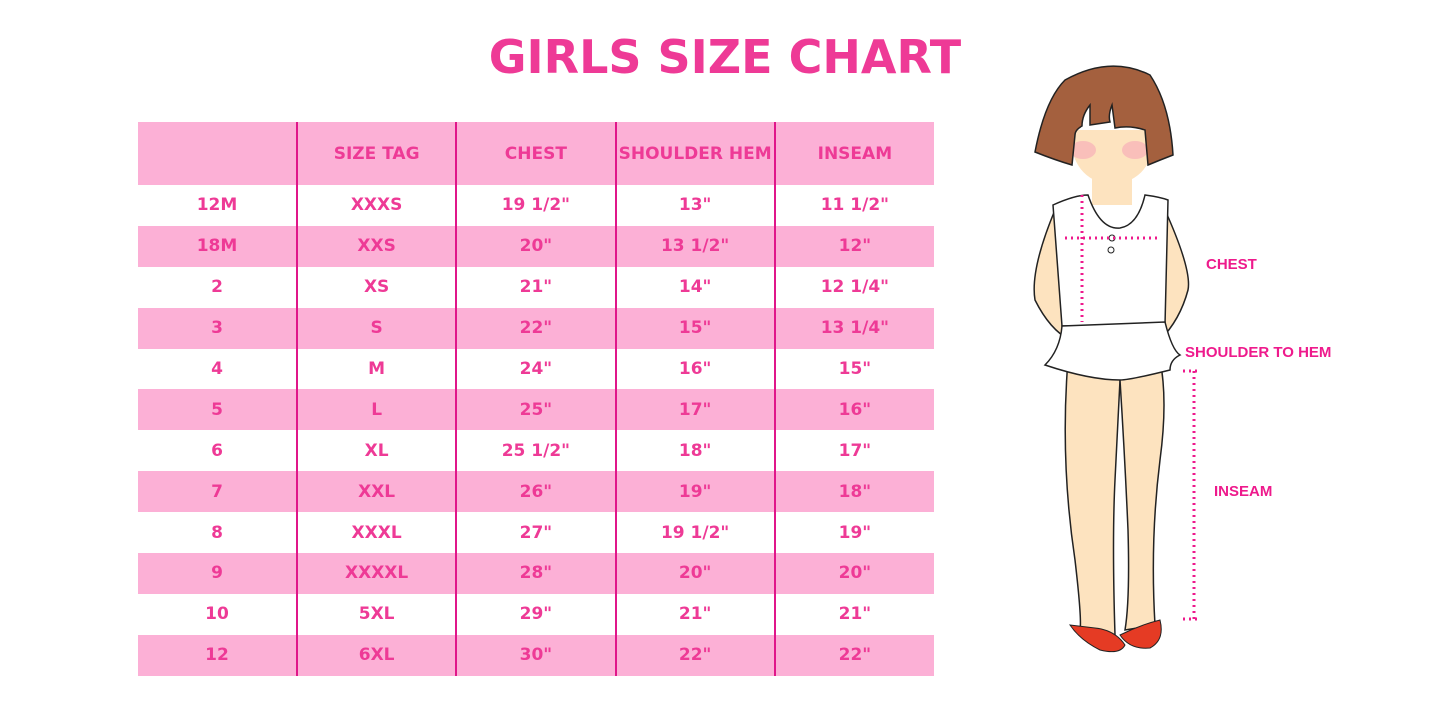  What do you see at coordinates (853, 410) in the screenshot?
I see `cell-inseam: 16"` at bounding box center [853, 410].